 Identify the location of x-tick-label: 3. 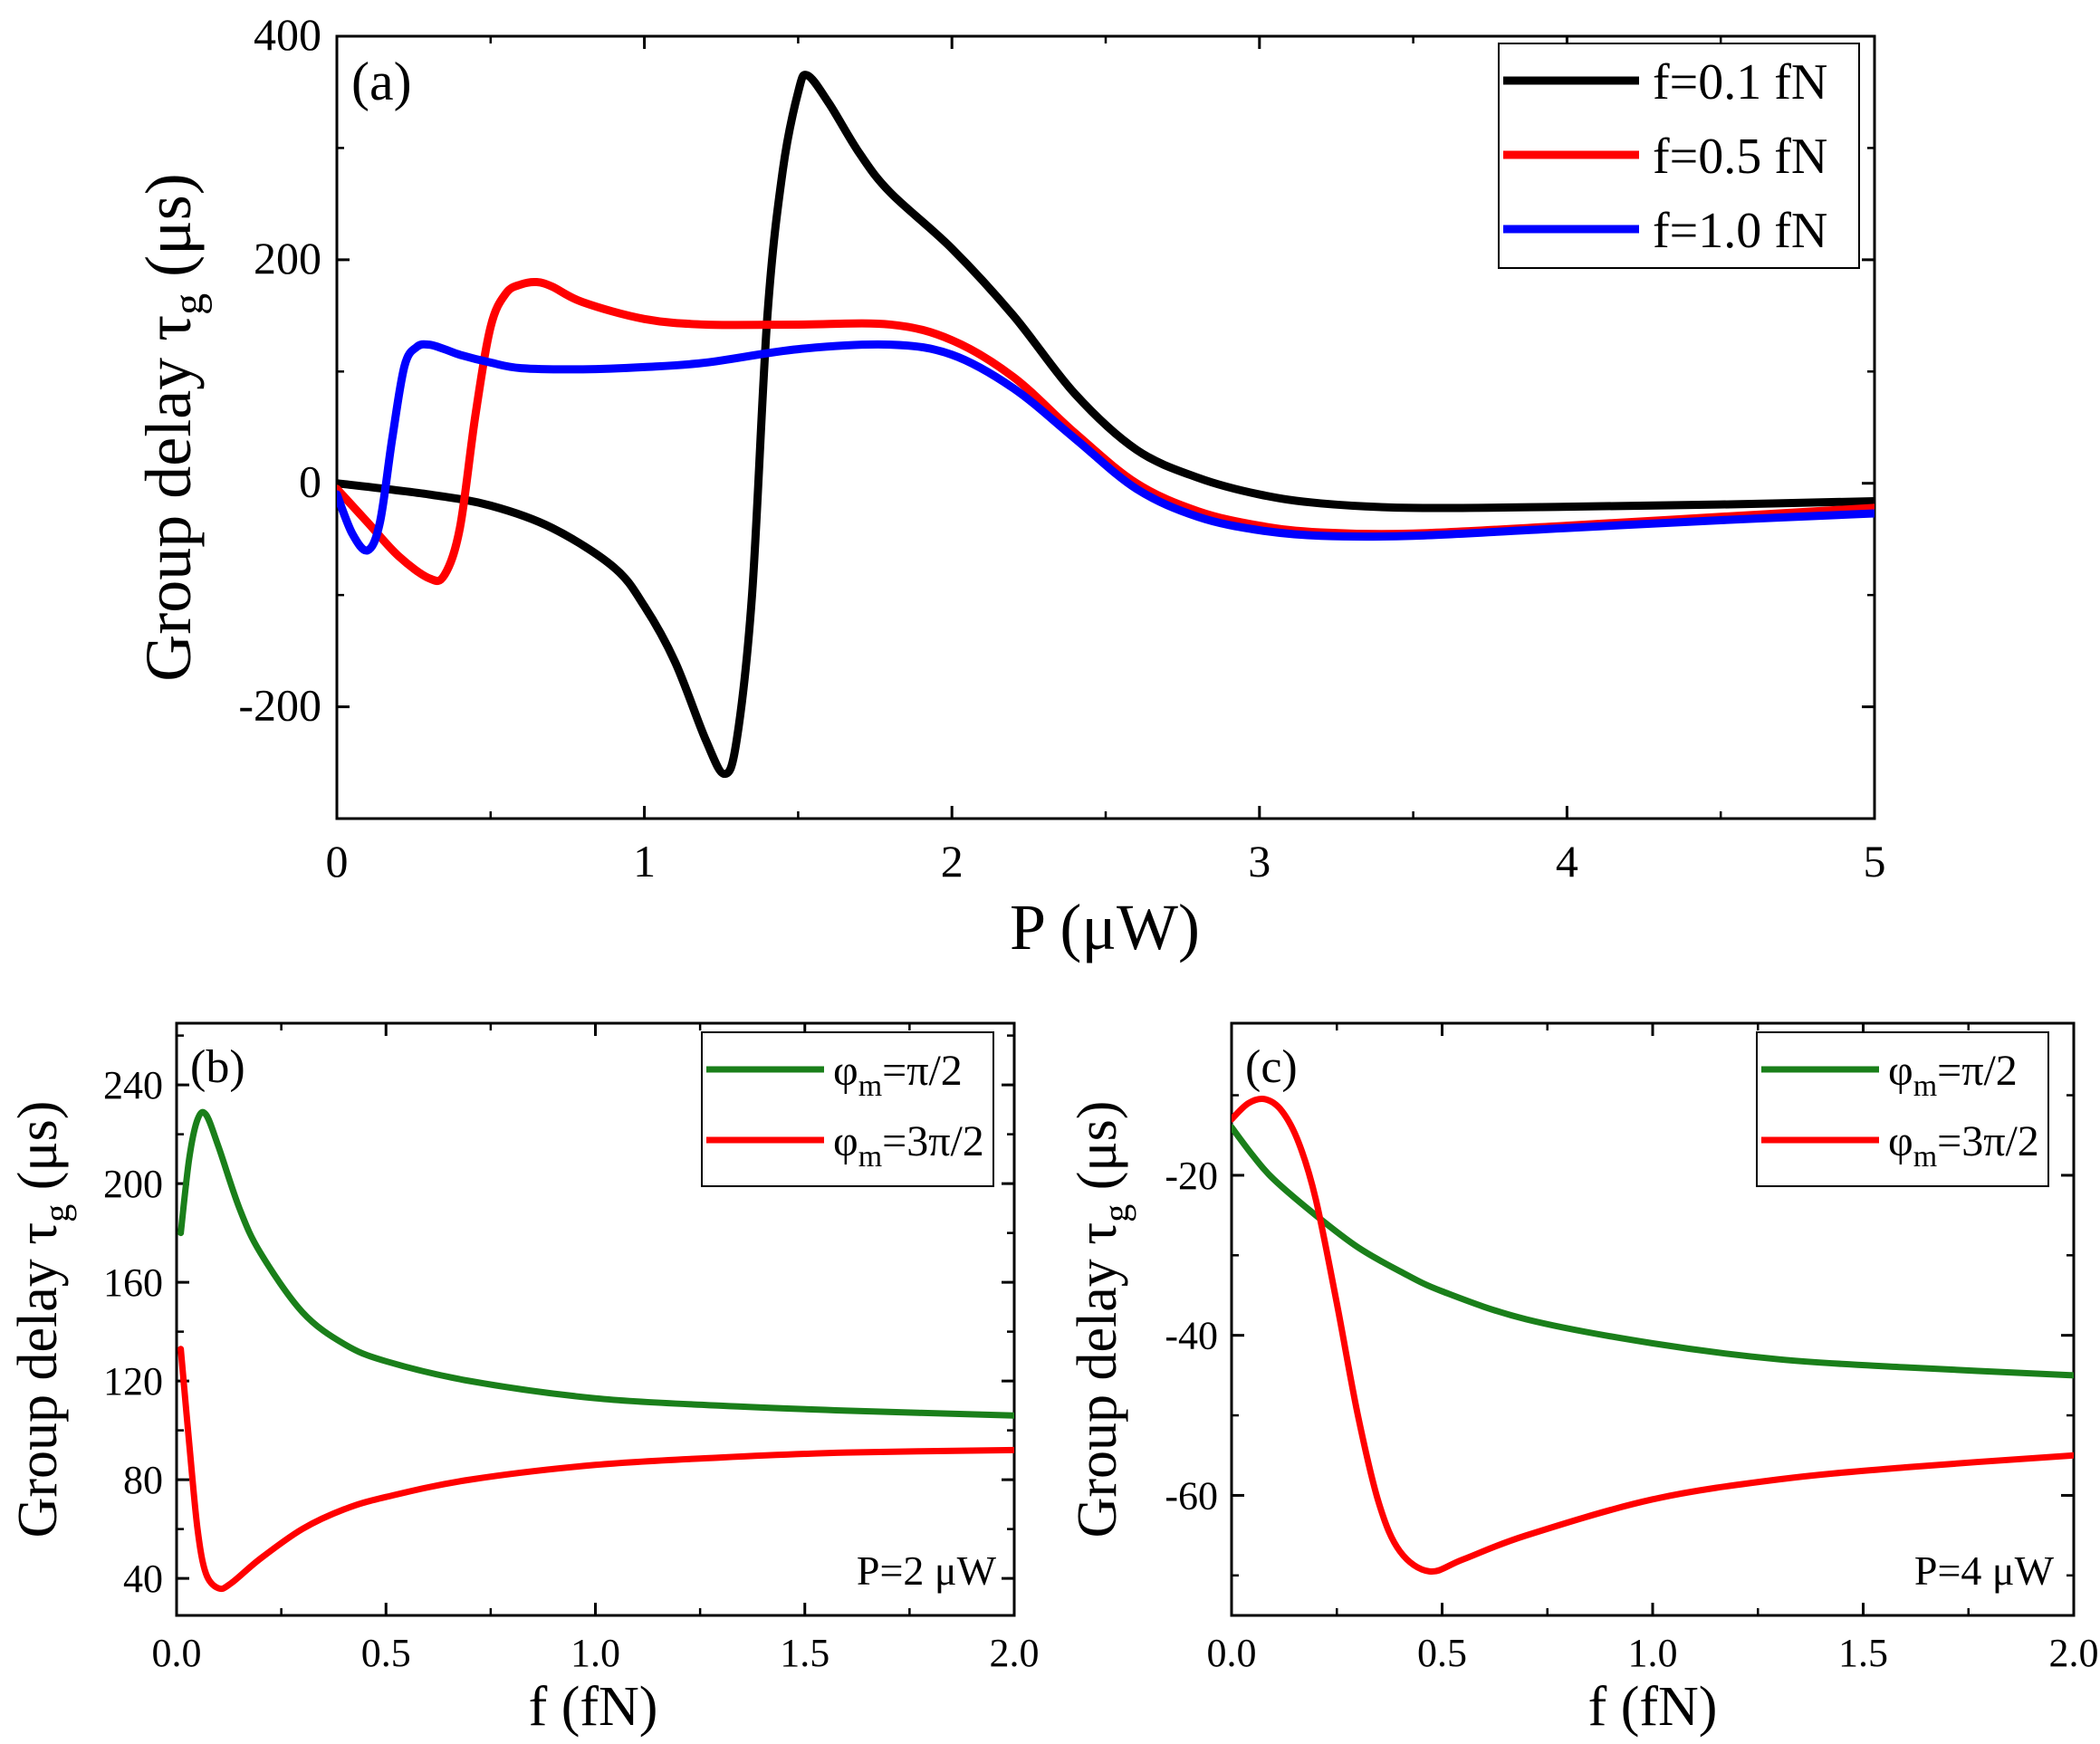
(1259, 861).